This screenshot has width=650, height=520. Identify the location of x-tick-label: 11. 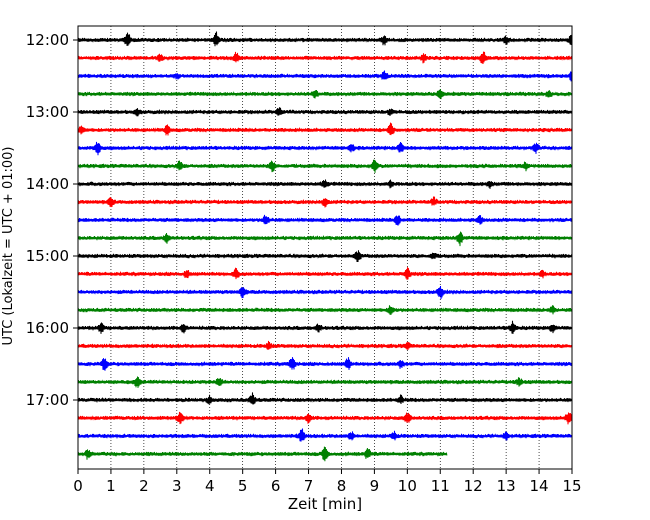
(440, 486).